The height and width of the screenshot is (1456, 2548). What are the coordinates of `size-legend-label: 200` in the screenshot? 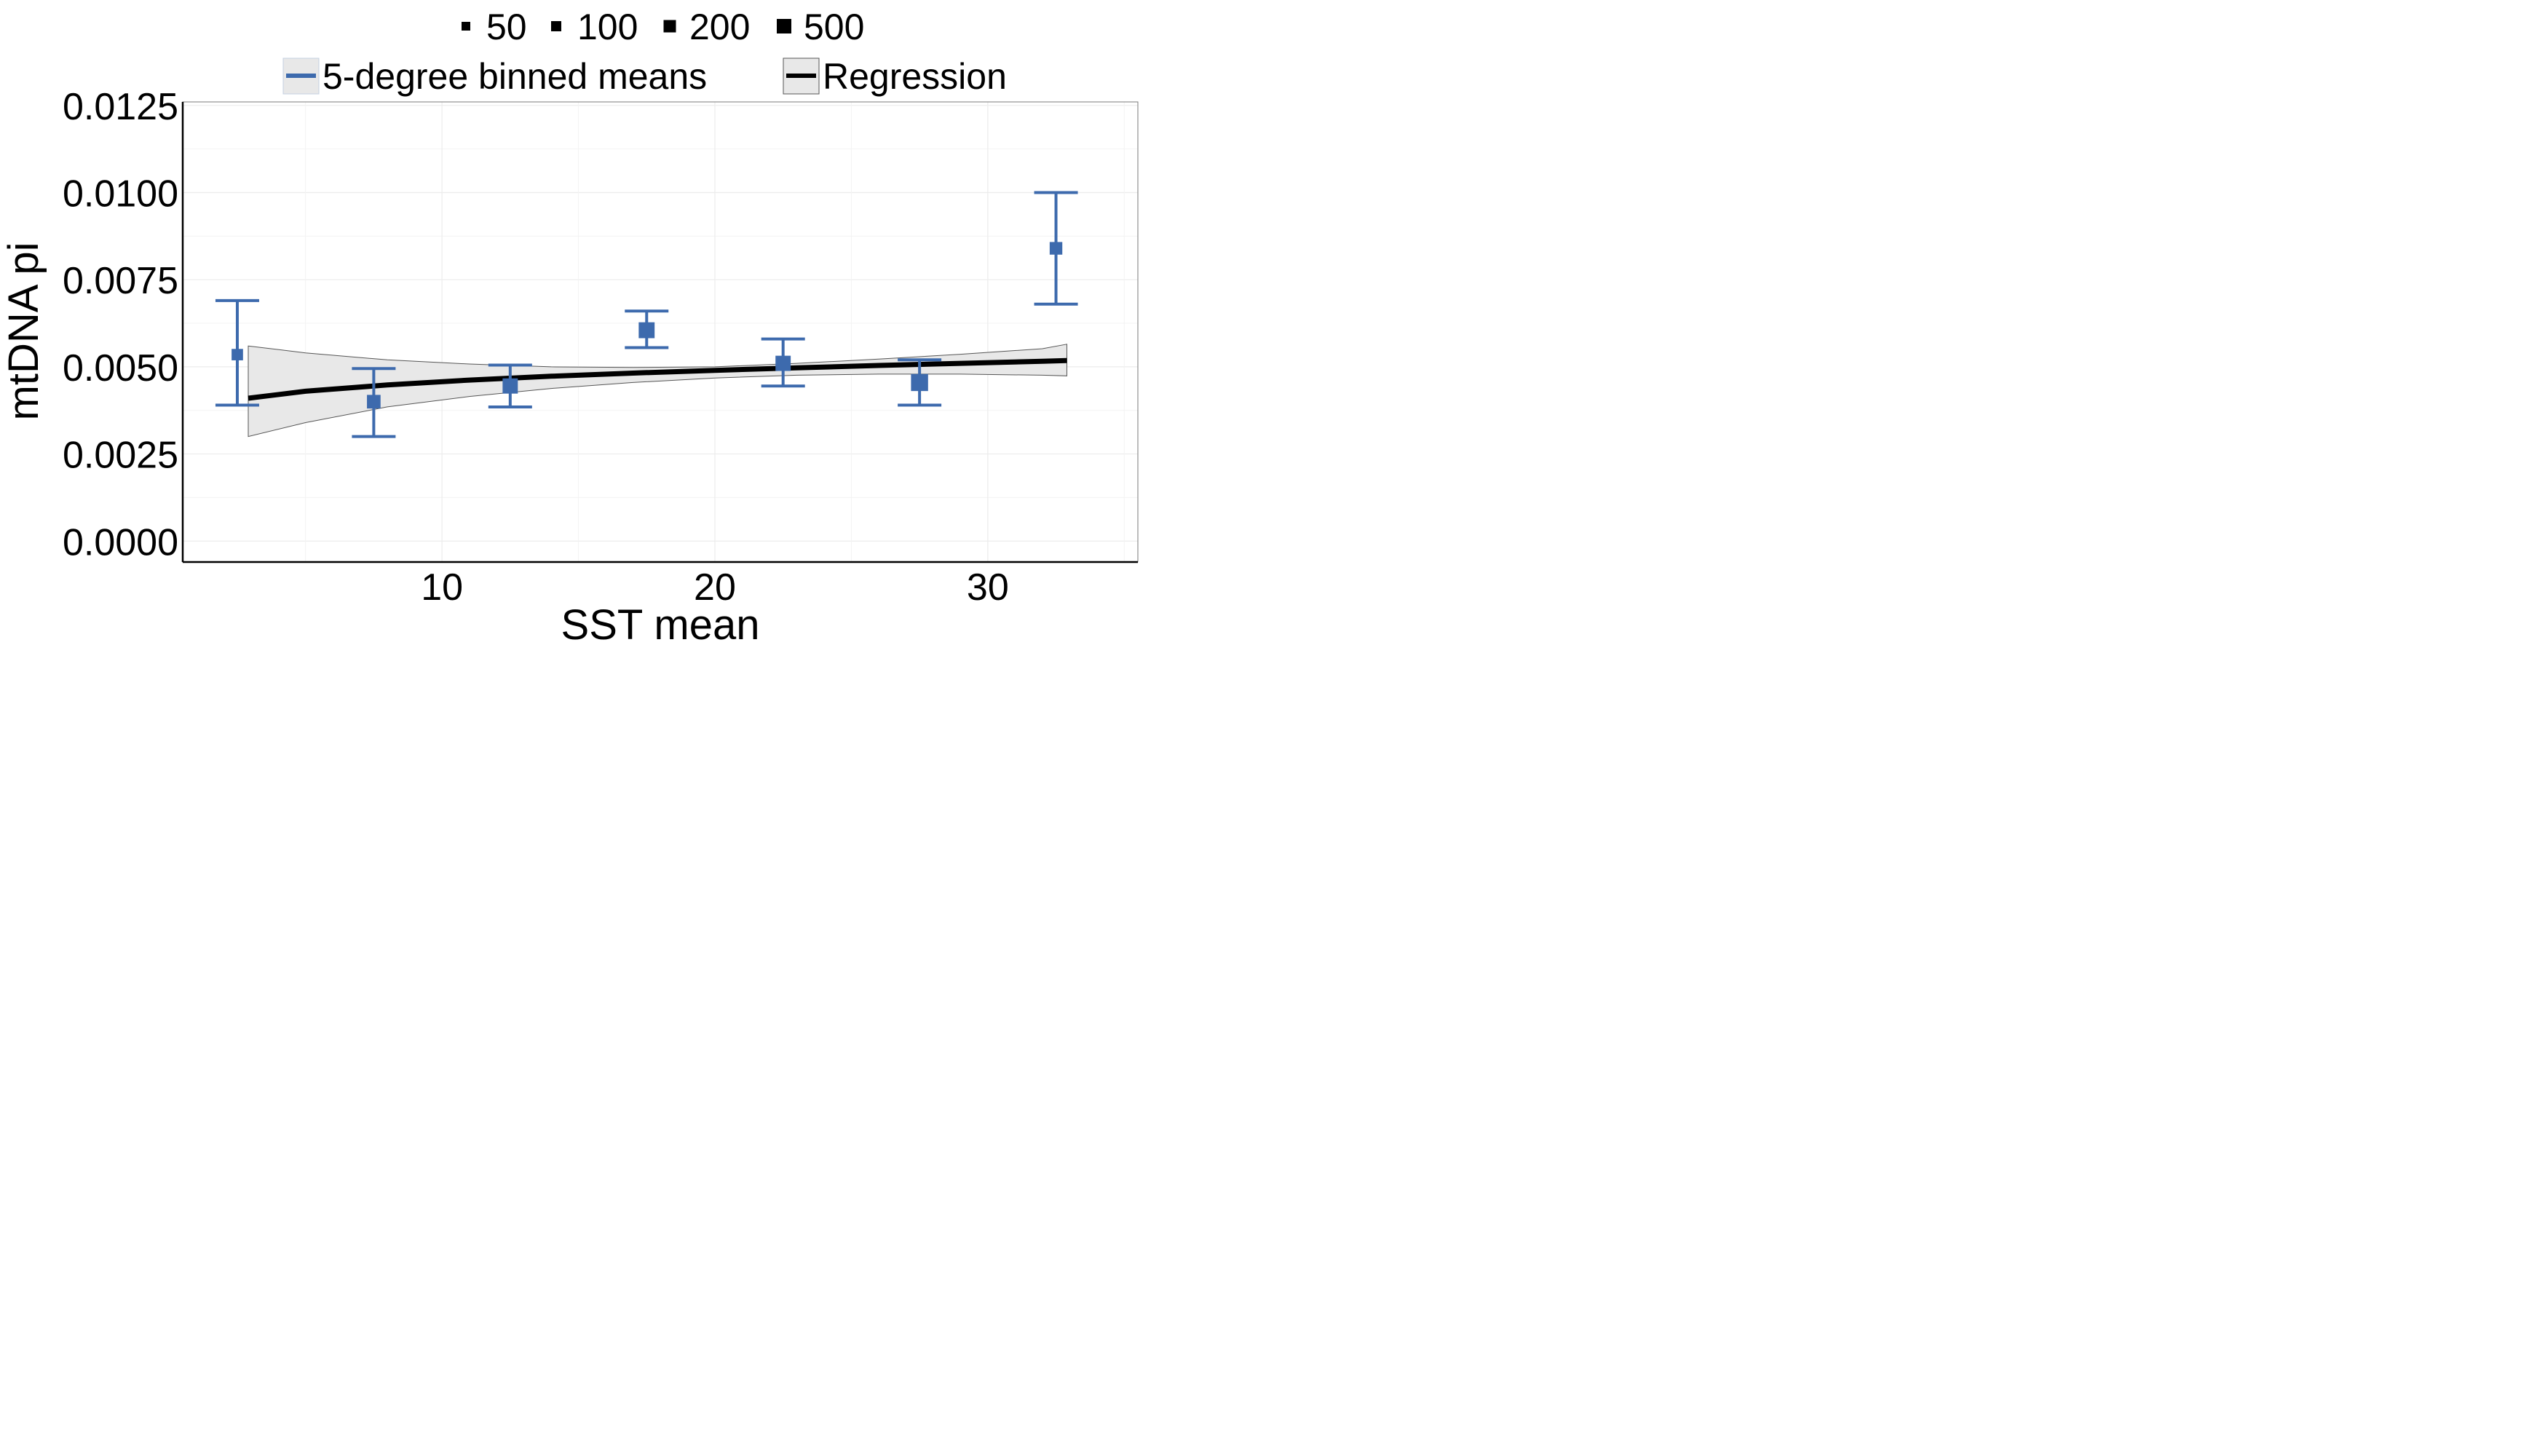 It's located at (719, 27).